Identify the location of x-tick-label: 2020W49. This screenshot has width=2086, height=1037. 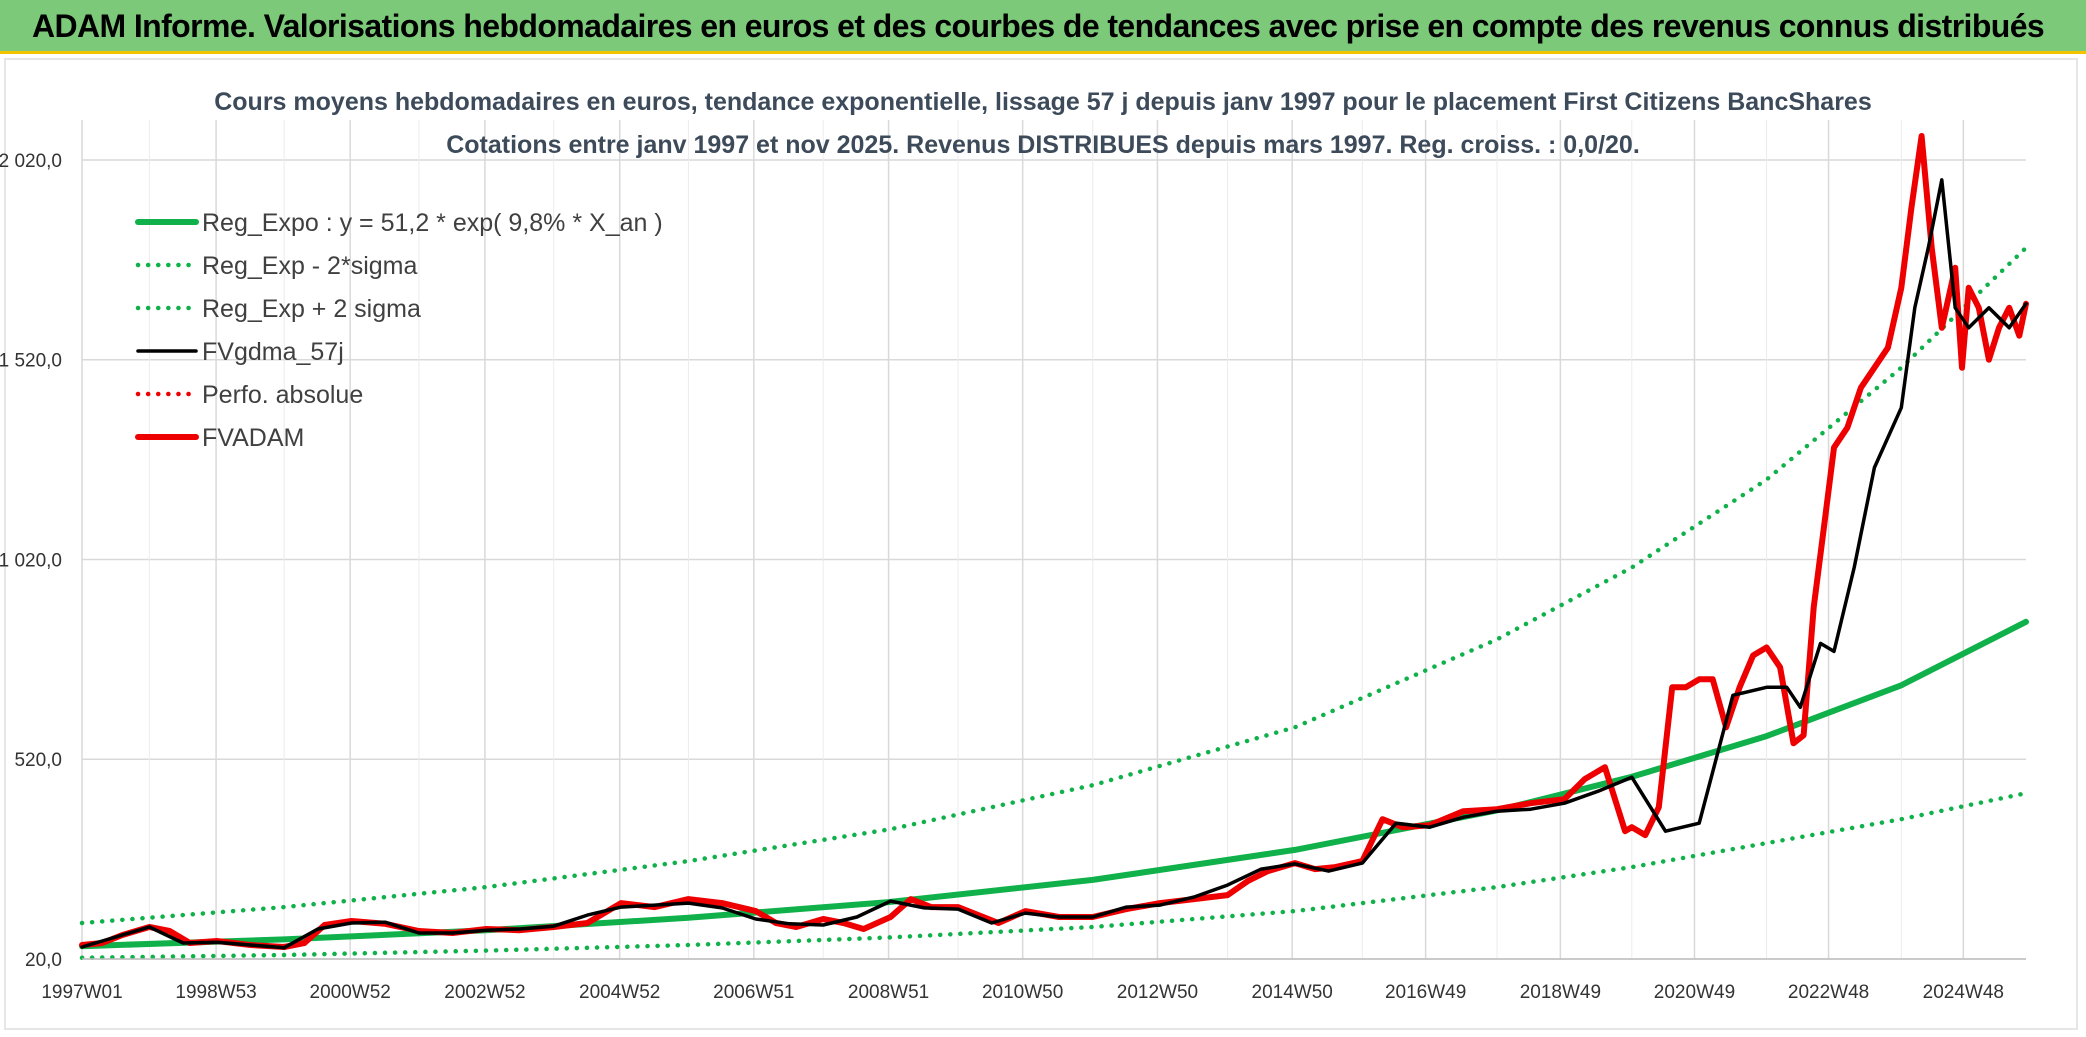
(1694, 992).